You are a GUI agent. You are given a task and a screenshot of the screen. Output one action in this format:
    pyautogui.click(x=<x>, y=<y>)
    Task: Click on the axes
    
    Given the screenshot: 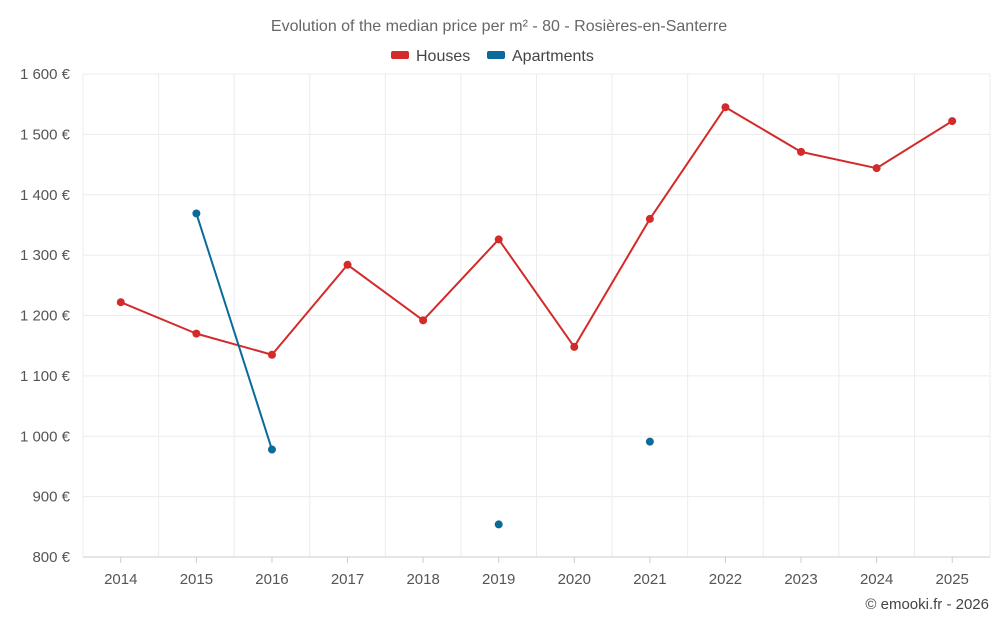 What is the action you would take?
    pyautogui.click(x=536, y=559)
    